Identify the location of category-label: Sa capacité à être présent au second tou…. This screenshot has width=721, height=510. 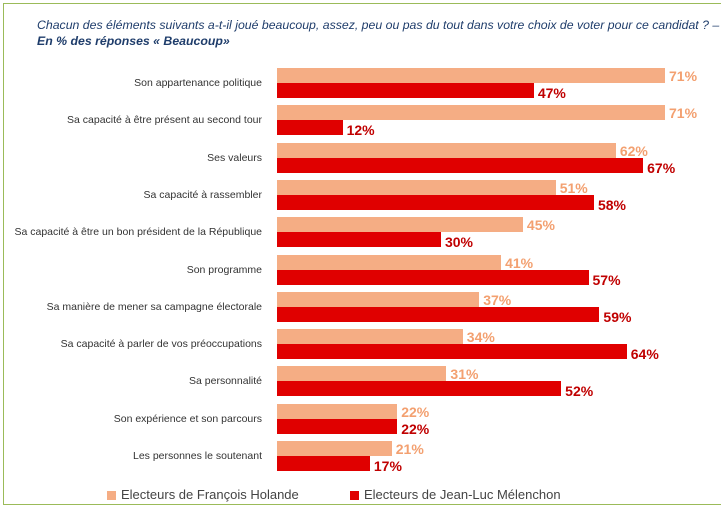
(164, 120).